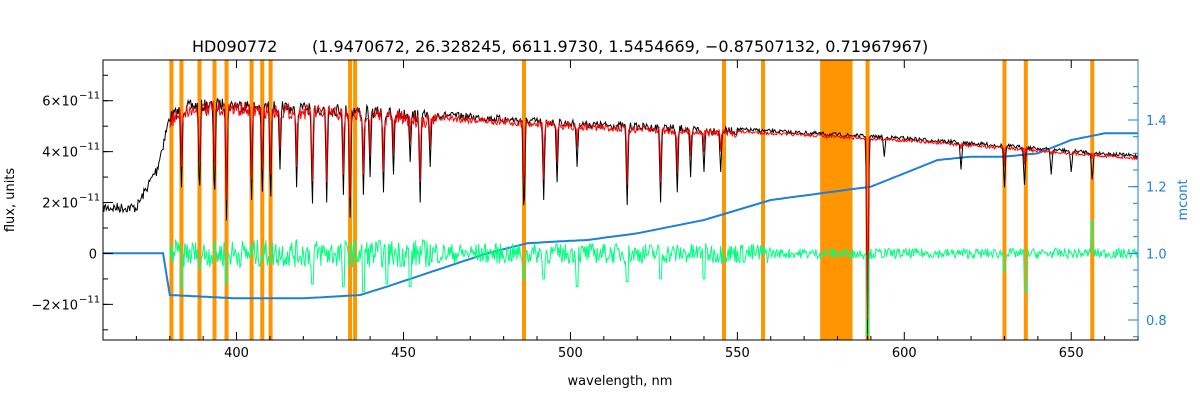 The width and height of the screenshot is (1200, 400). I want to click on y2-axis-label: mcont, so click(1183, 199).